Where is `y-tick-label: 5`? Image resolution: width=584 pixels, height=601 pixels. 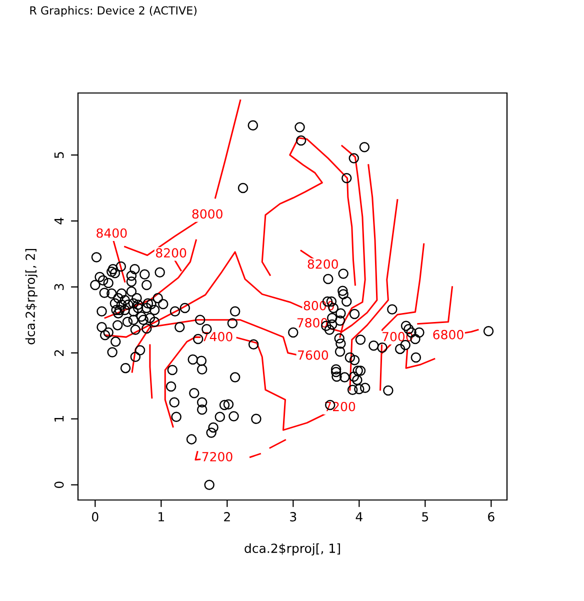
y-tick-label: 5 is located at coordinates (59, 155).